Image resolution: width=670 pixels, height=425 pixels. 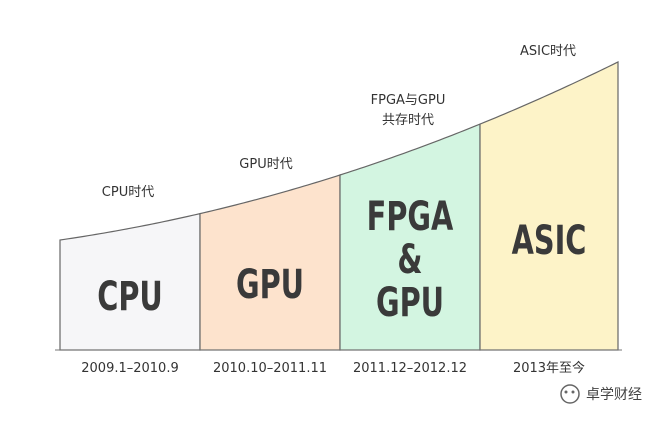 I want to click on watermark: 卓学财经, so click(x=601, y=394).